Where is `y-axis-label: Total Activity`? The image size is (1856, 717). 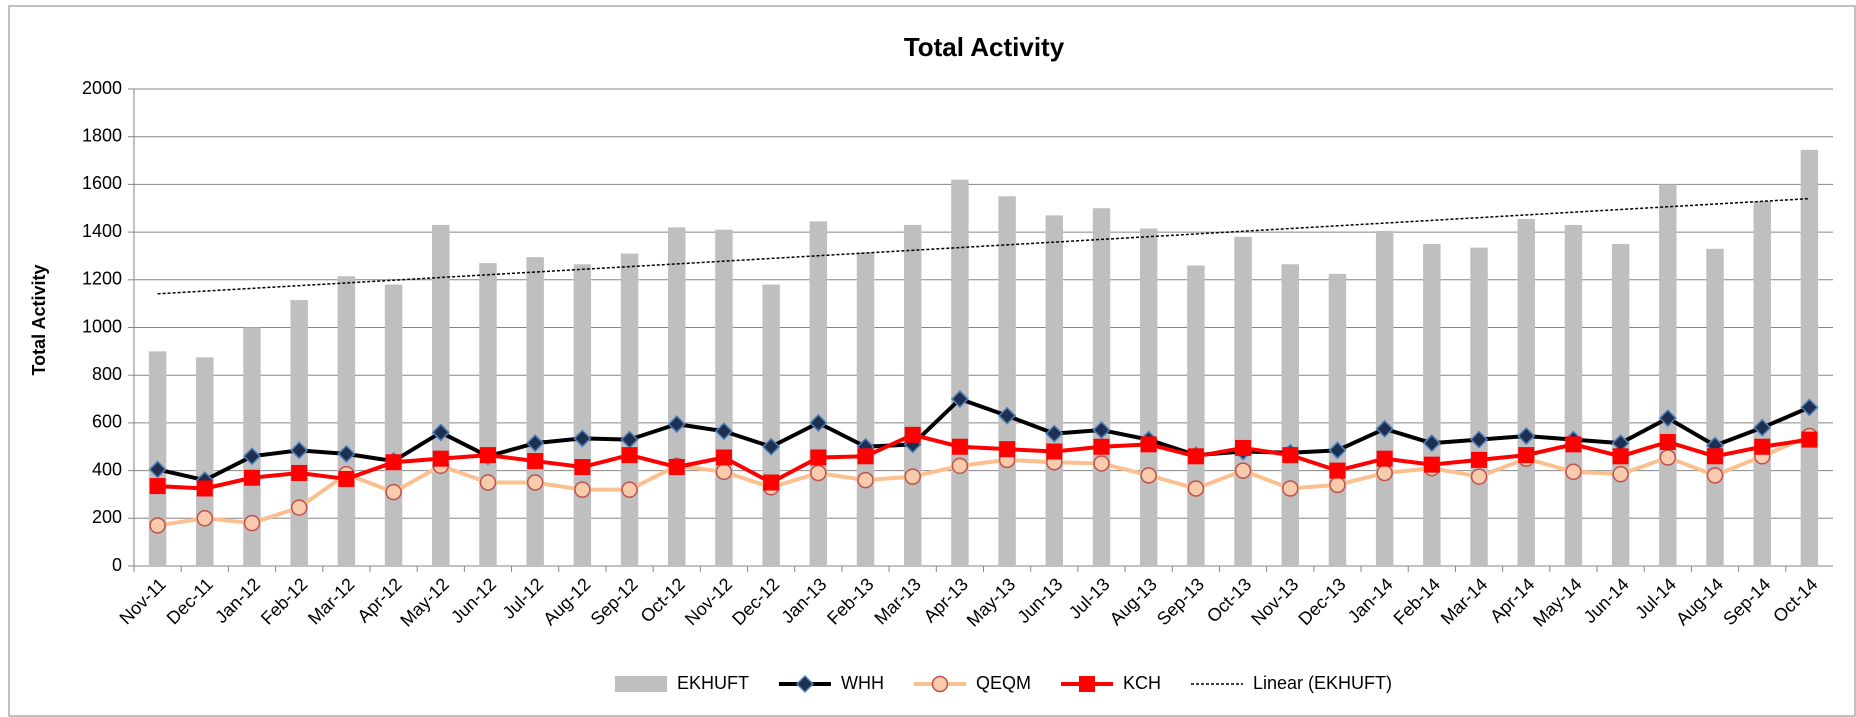 y-axis-label: Total Activity is located at coordinates (39, 319).